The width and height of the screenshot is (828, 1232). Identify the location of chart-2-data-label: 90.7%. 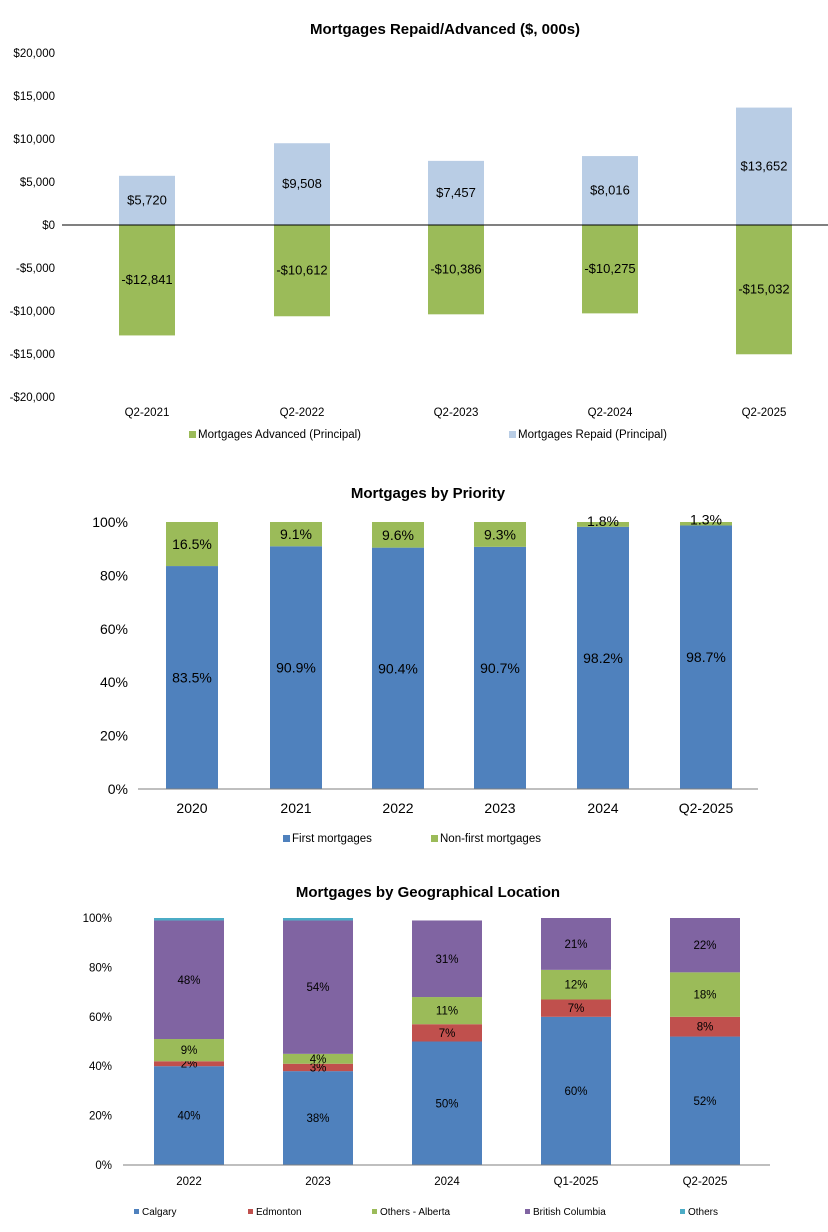
(500, 668).